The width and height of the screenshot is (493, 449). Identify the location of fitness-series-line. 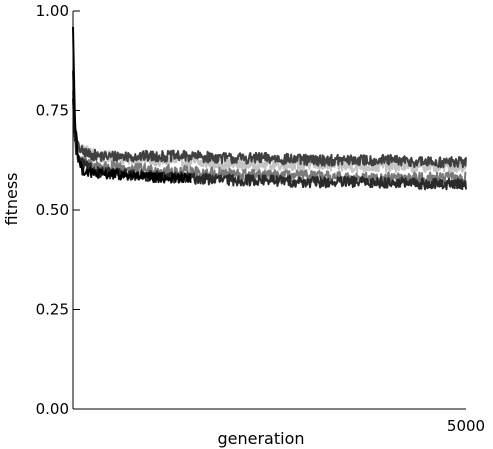
(132, 105).